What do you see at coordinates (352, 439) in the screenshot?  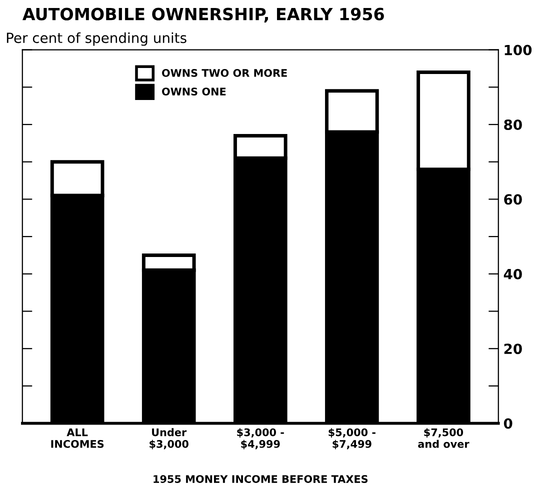 I see `x-tick-label: $5,000 - $7,499` at bounding box center [352, 439].